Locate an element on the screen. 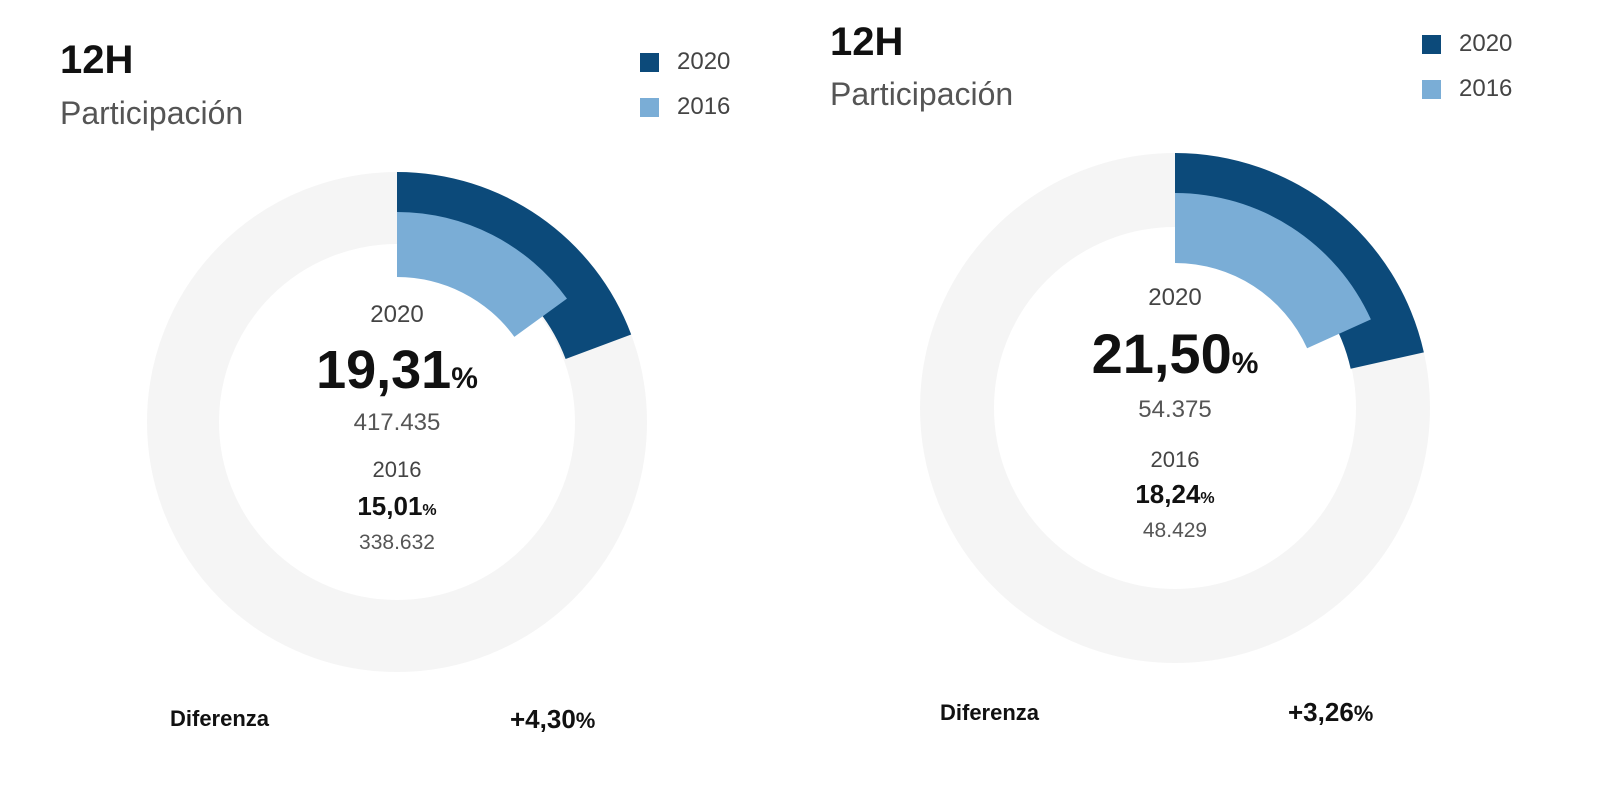 Image resolution: width=1600 pixels, height=800 pixels. difference-number: +4,30 is located at coordinates (543, 719).